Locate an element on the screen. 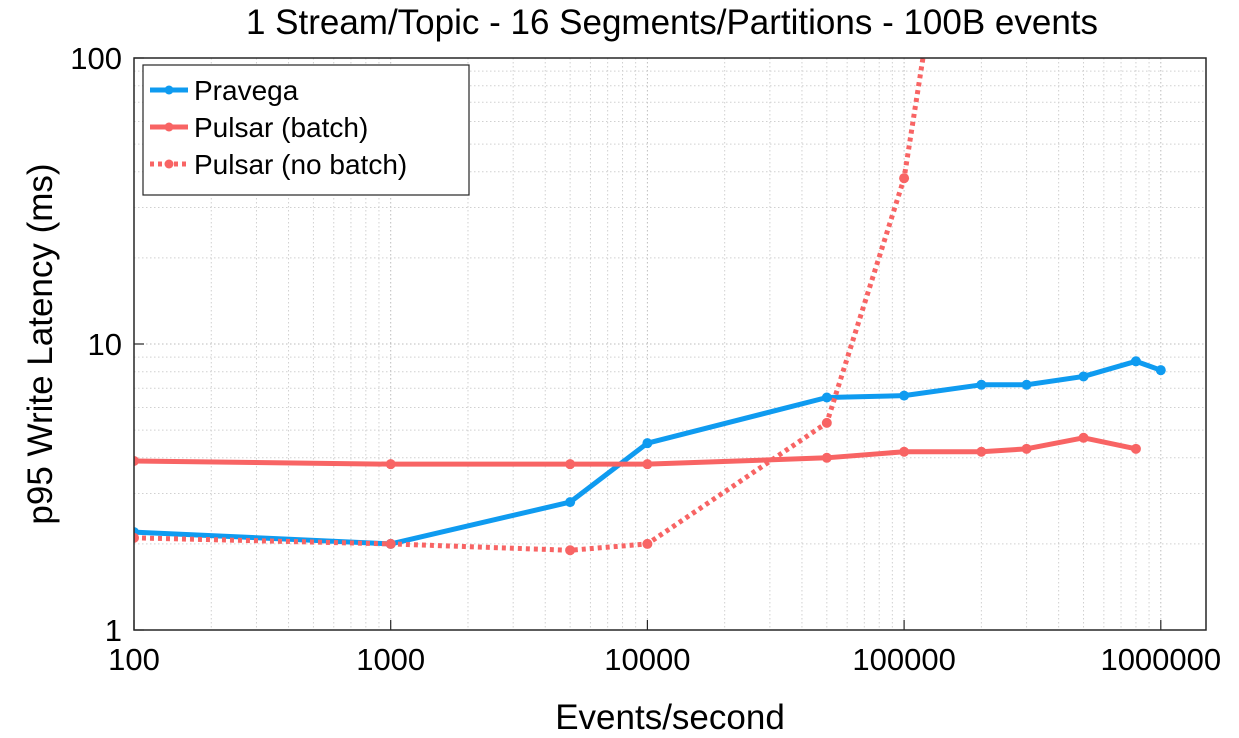 The image size is (1239, 738). legend: Pravega Pulsar (batch) Pulsar (no batch) is located at coordinates (306, 130).